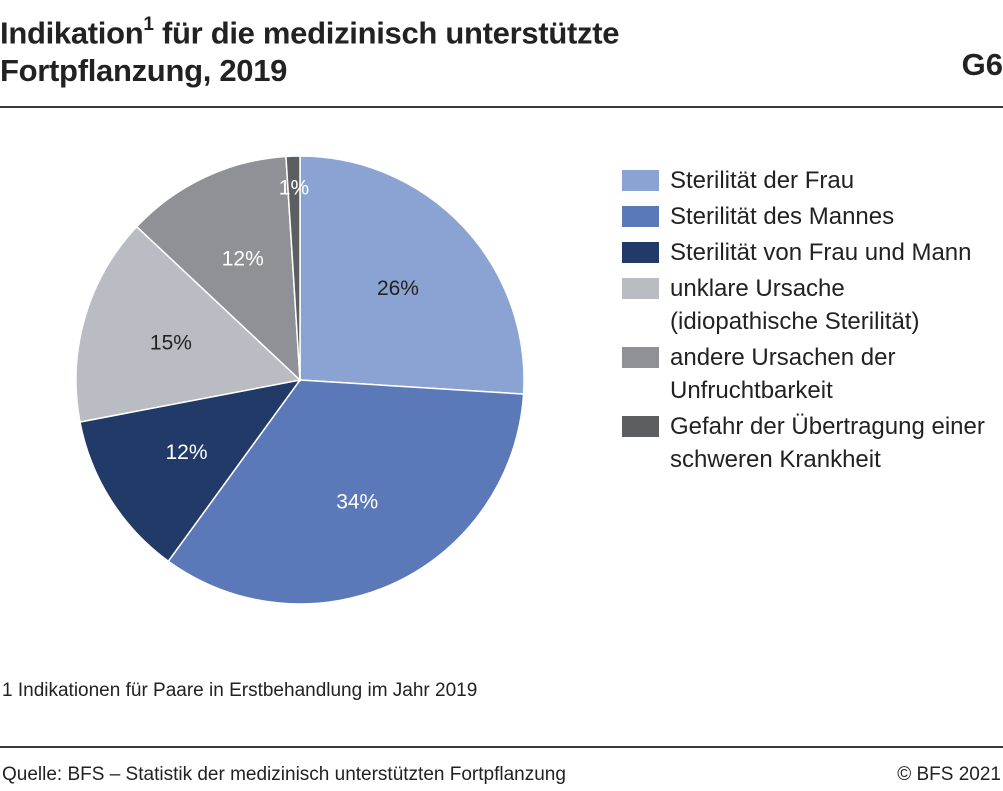 The image size is (1003, 791). Describe the element at coordinates (949, 774) in the screenshot. I see `copyright: © BFS 2021` at that location.